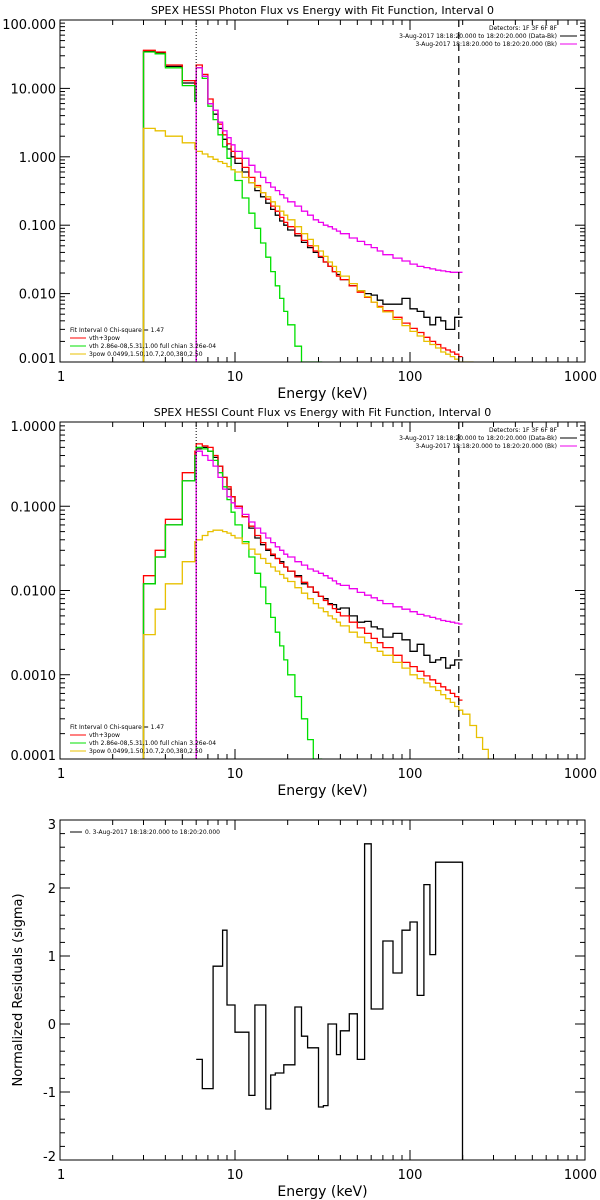 This screenshot has width=600, height=1200. I want to click on y-tick-label: 10.000, so click(34, 89).